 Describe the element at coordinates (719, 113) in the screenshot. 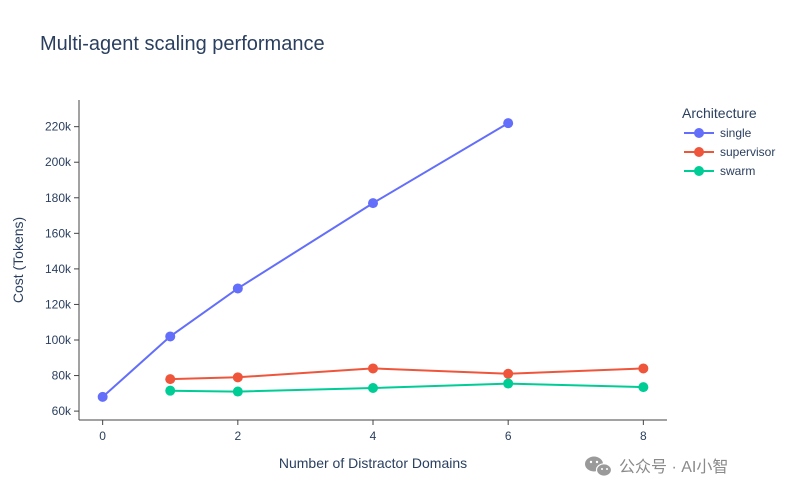

I see `legend-title: Architecture` at that location.